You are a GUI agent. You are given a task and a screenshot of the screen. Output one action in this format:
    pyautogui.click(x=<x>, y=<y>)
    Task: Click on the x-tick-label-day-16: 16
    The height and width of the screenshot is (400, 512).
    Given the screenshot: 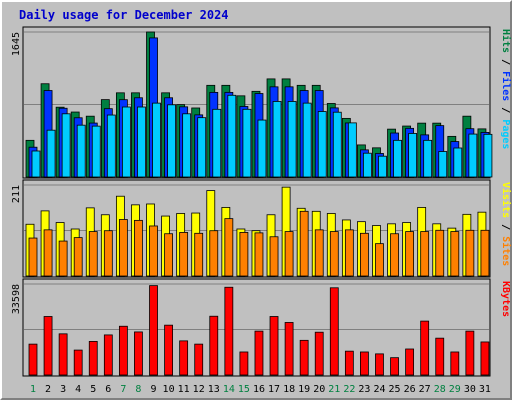 What is the action you would take?
    pyautogui.click(x=259, y=389)
    